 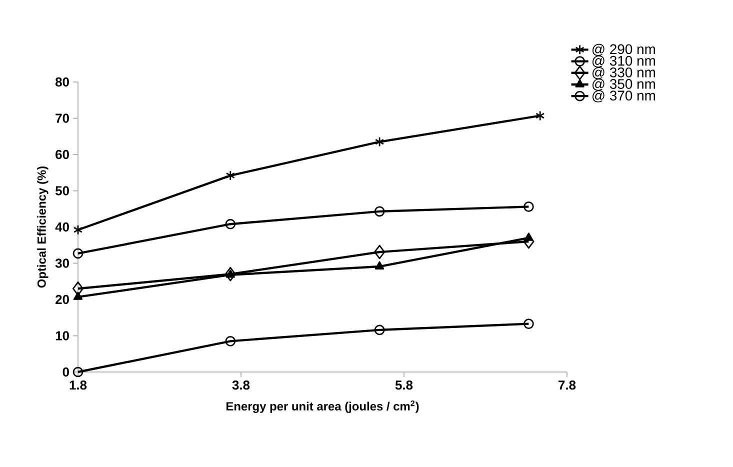 What do you see at coordinates (62, 263) in the screenshot?
I see `y-tick-label: 30` at bounding box center [62, 263].